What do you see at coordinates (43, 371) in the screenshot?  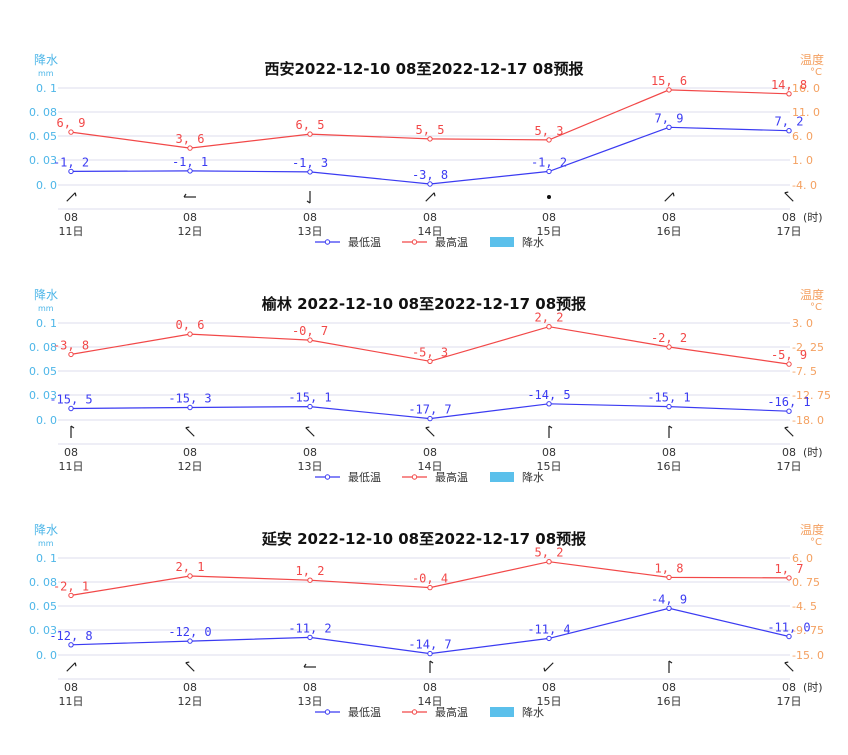 I see `left-tick-label: 0. 05` at bounding box center [43, 371].